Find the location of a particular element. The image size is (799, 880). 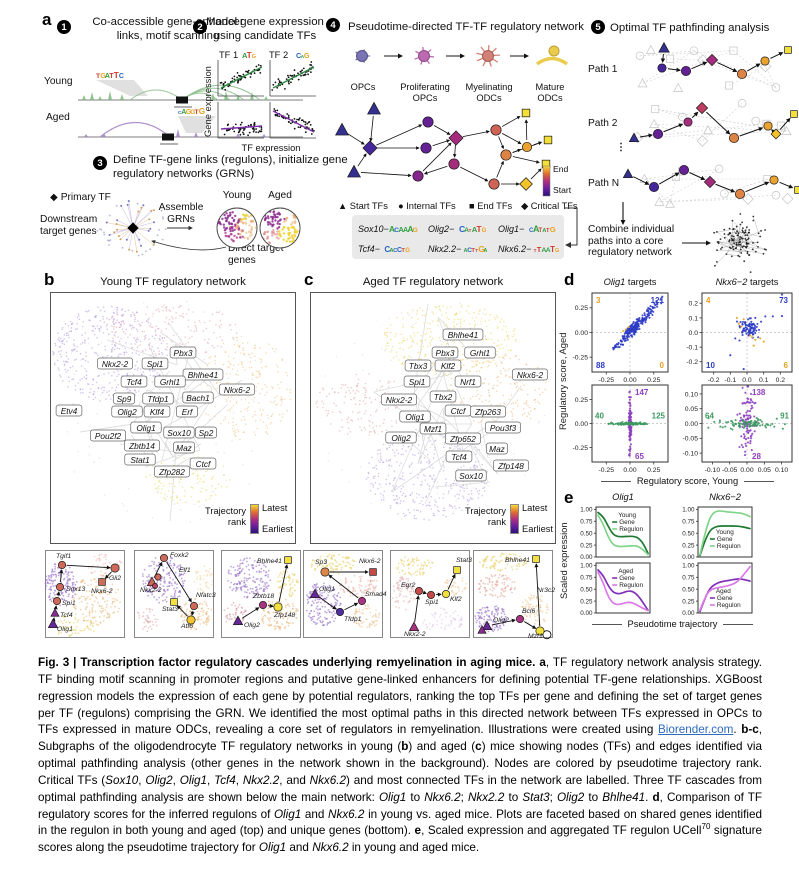

node-label-Pou3f3: Pou3f3 is located at coordinates (503, 428).